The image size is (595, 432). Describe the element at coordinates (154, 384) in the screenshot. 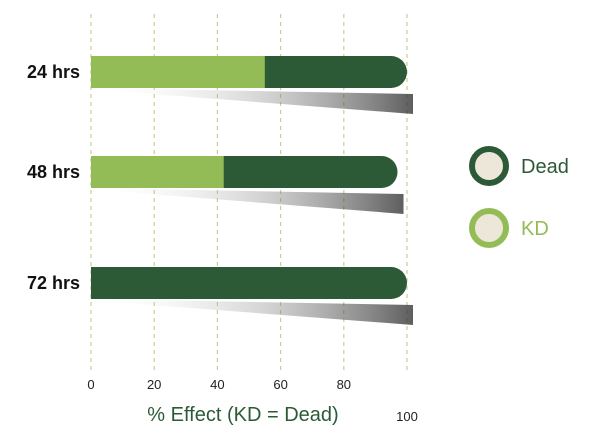

I see `x-tick-label: 20` at that location.